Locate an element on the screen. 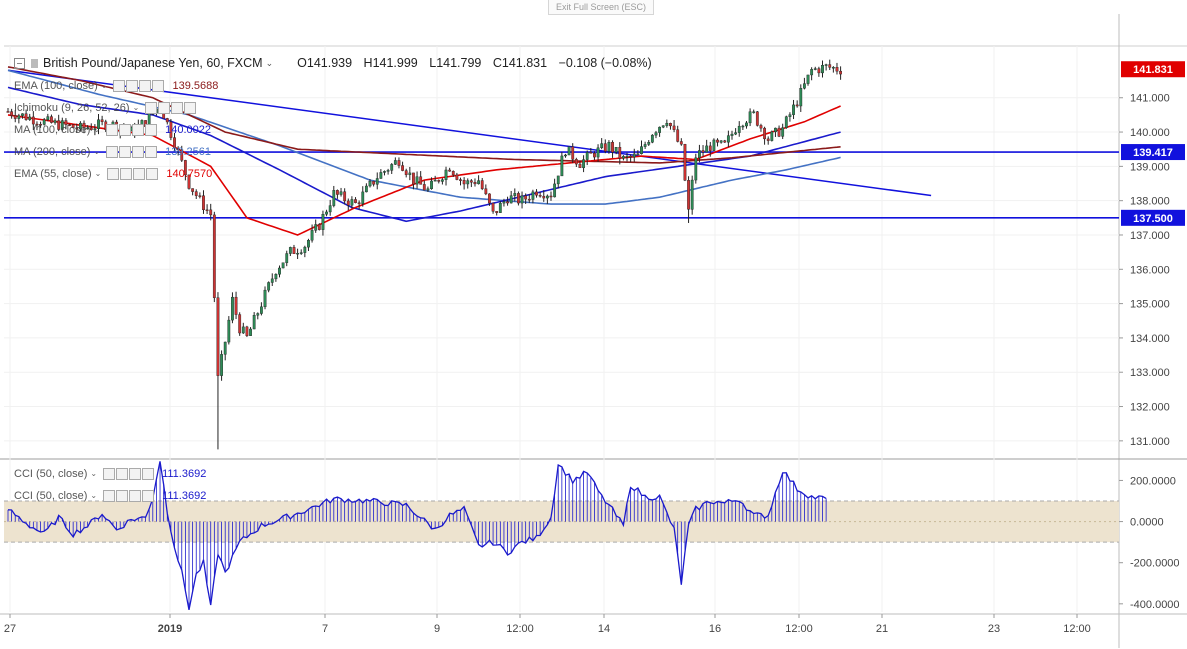  cci-tick-label: 200.0000 is located at coordinates (1153, 481).